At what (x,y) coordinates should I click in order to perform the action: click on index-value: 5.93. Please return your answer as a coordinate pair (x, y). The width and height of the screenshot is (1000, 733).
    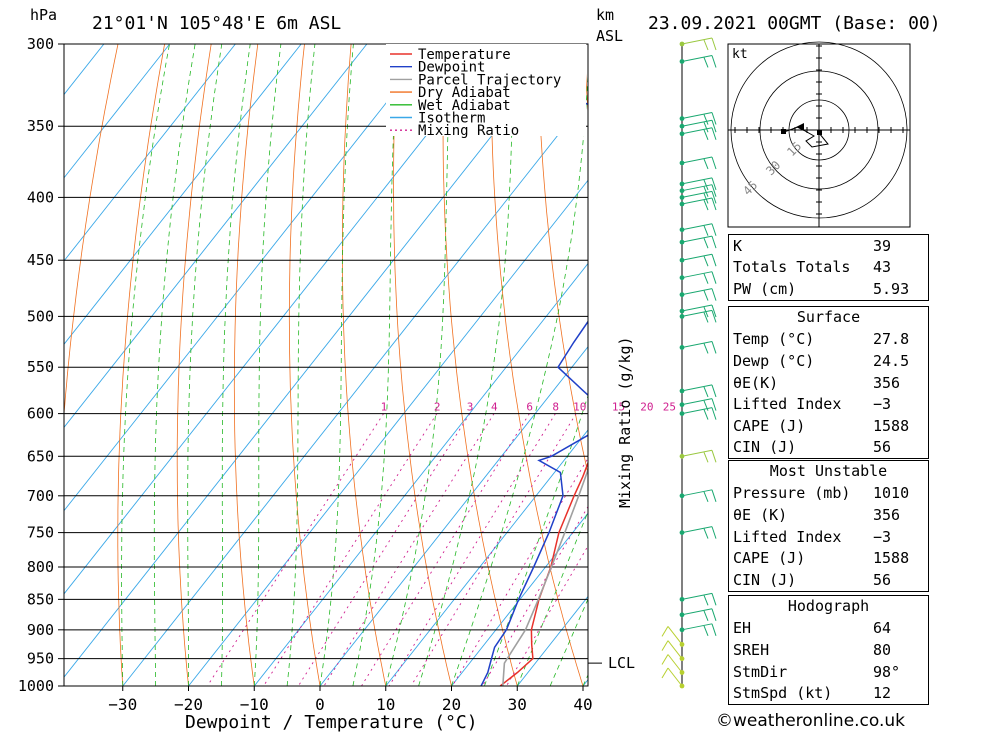
    Looking at the image, I should click on (891, 288).